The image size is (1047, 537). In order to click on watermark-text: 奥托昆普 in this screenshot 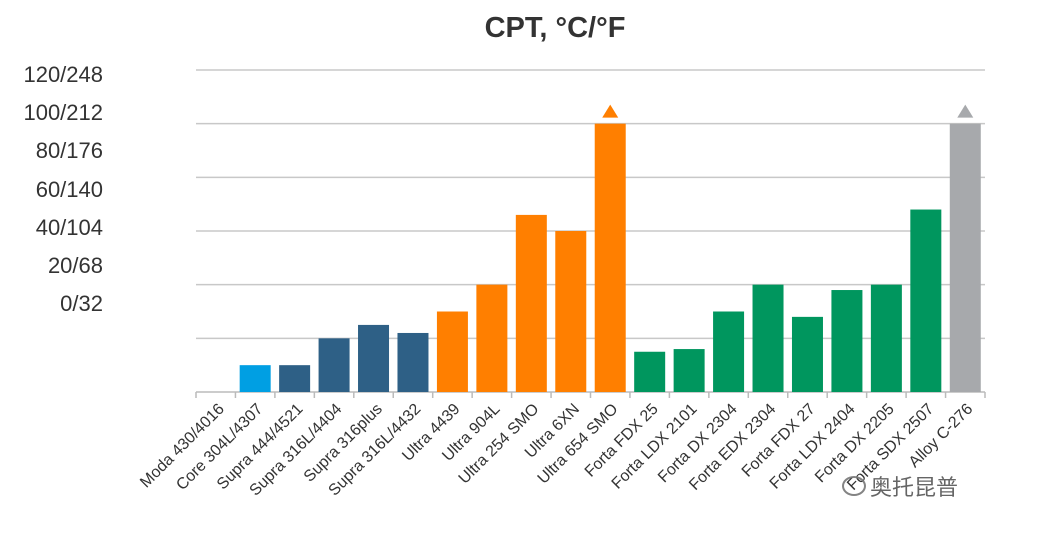, I will do `click(914, 487)`.